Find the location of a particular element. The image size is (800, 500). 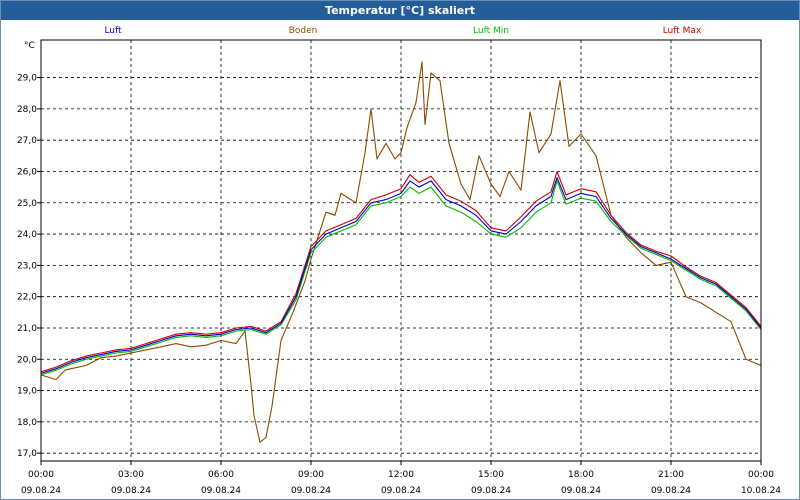

x-tick-date: 10.08.24 is located at coordinates (761, 491).